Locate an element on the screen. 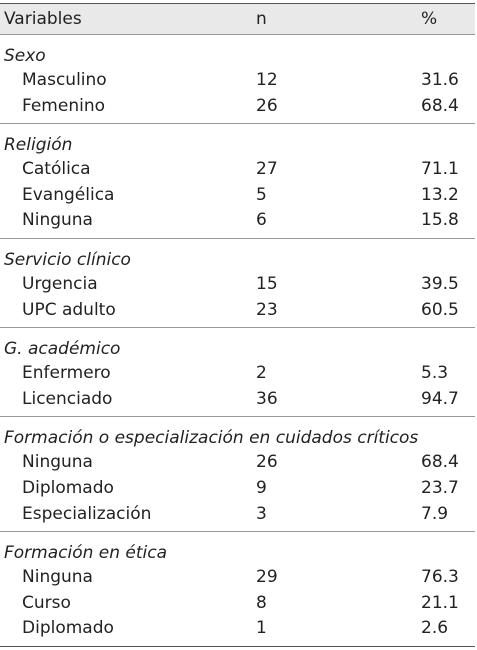 The width and height of the screenshot is (477, 650). row-n-value: 36 is located at coordinates (267, 398).